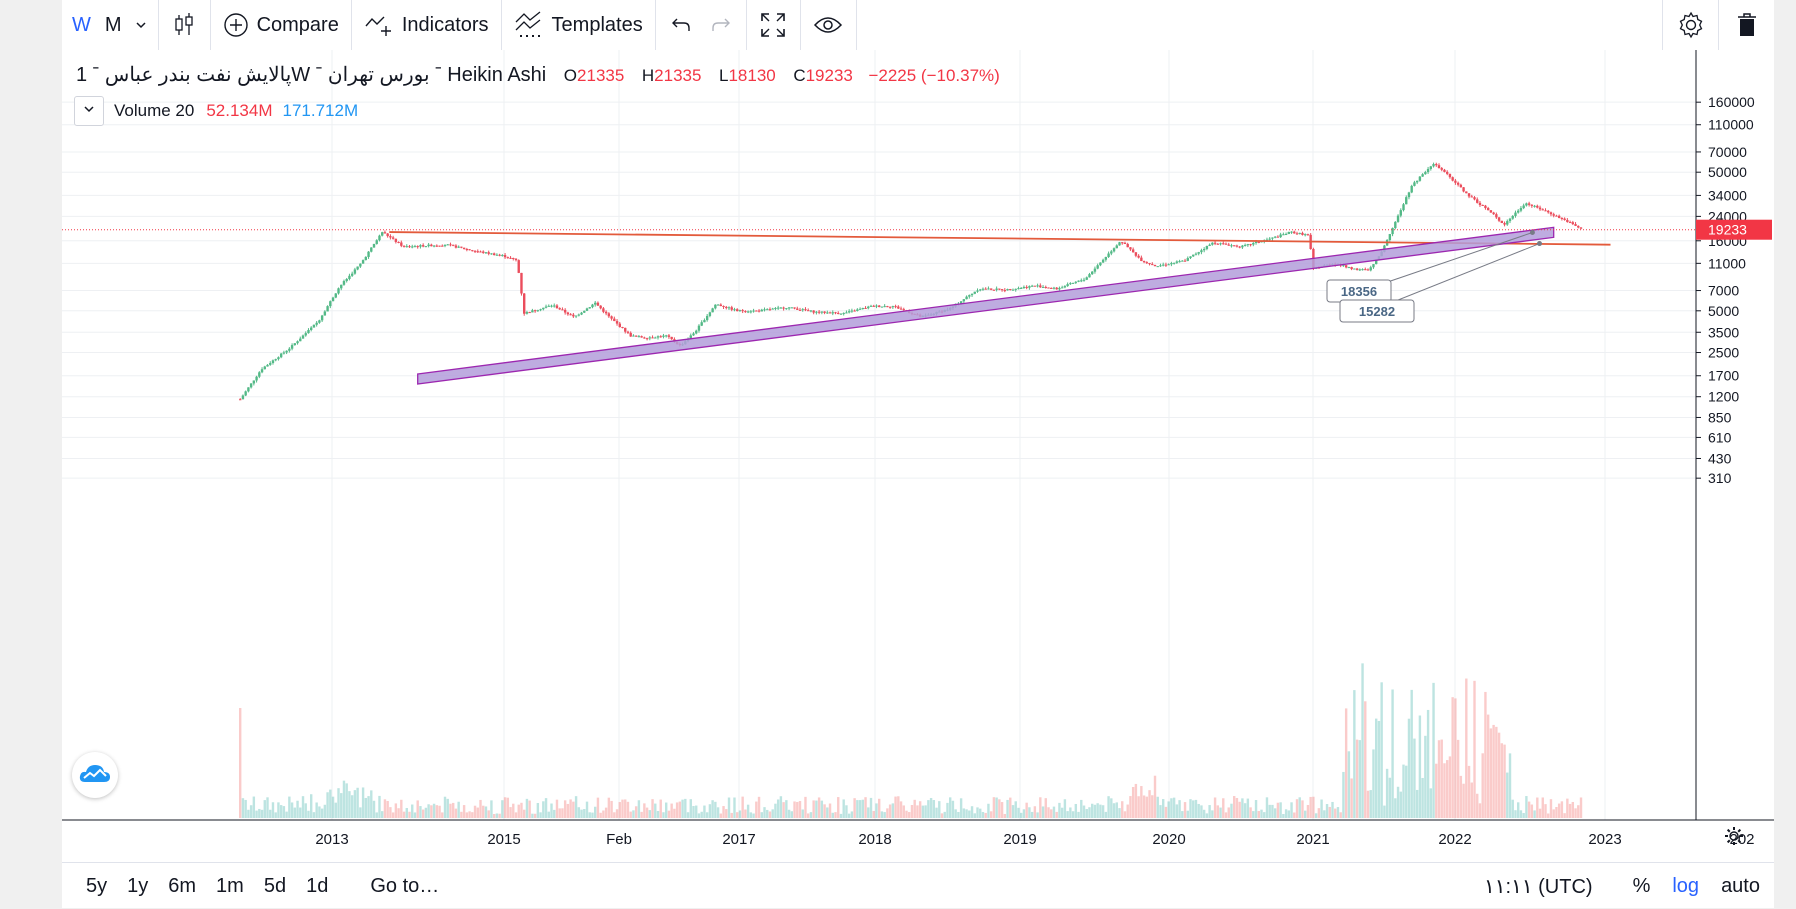 The height and width of the screenshot is (909, 1796). I want to click on undo-icon, so click(681, 25).